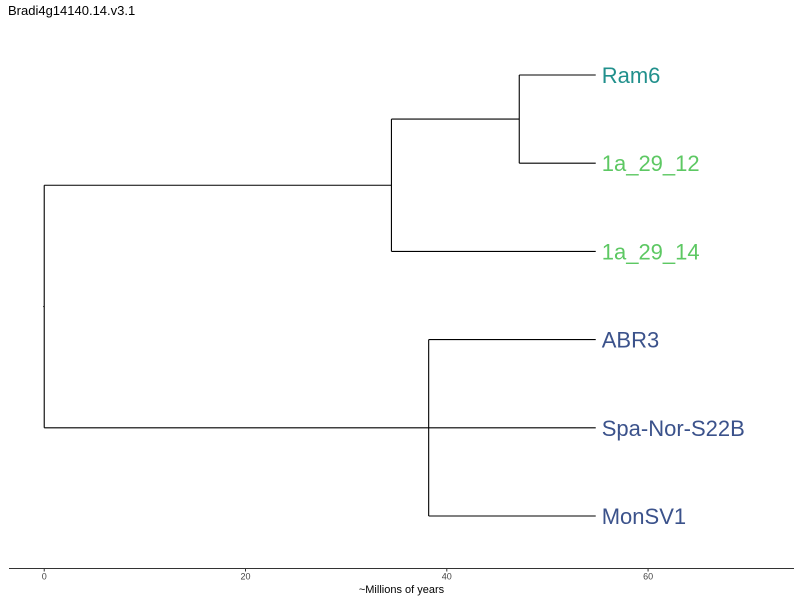  I want to click on x-axis: 0 20 40 60 ~Millions of years, so click(401, 581).